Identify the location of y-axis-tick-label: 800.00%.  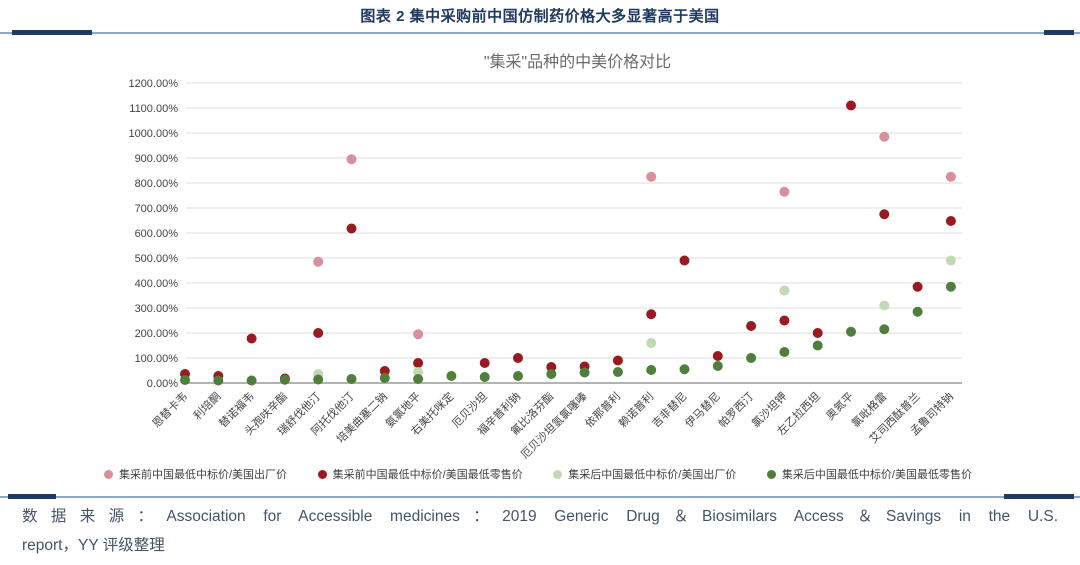
(157, 184).